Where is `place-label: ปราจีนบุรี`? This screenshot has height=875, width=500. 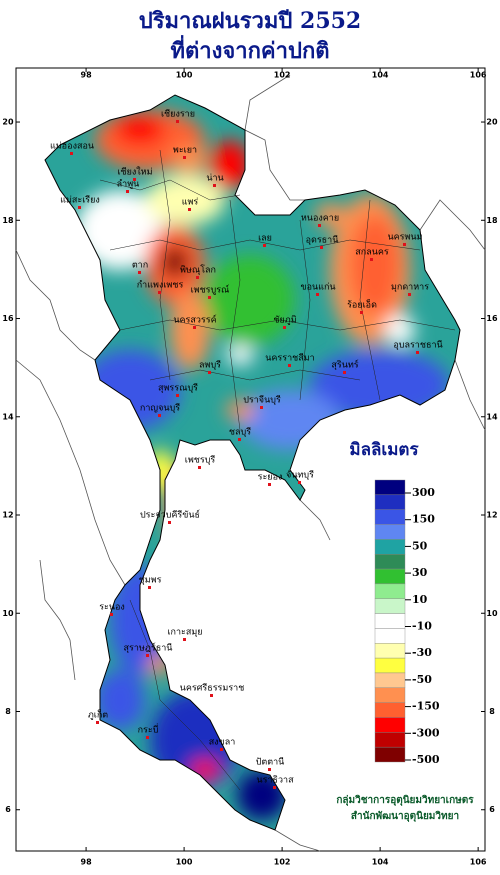 place-label: ปราจีนบุรี is located at coordinates (262, 400).